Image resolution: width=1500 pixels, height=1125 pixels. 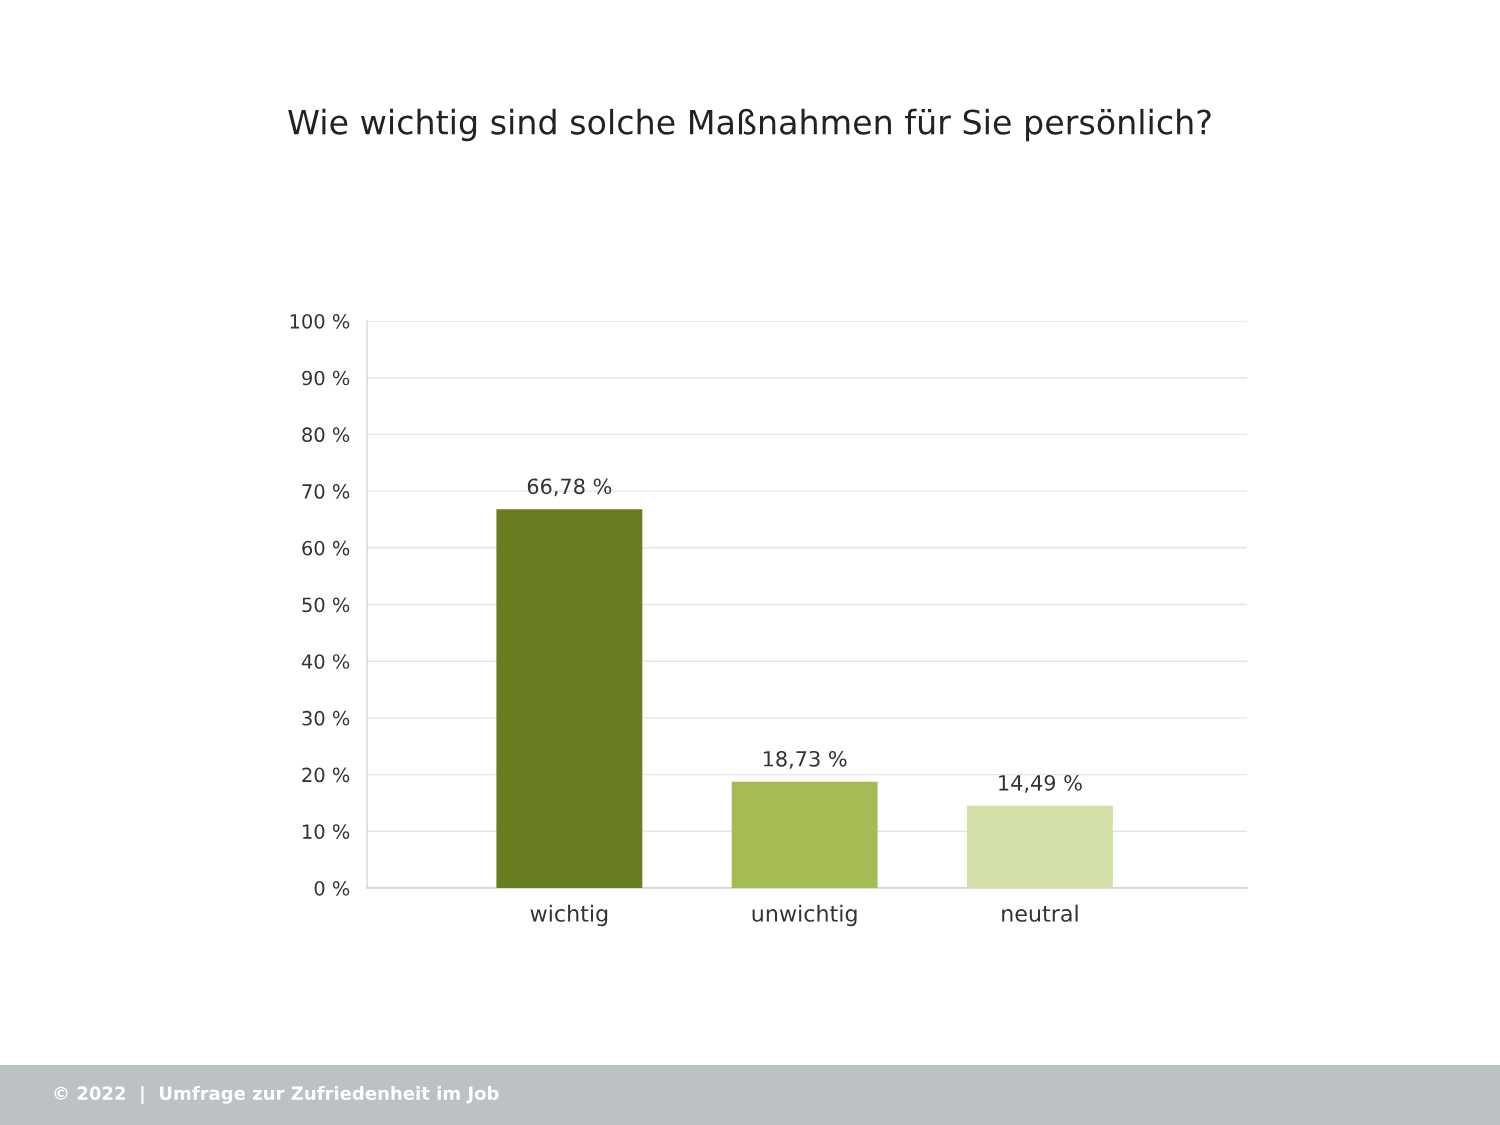 What do you see at coordinates (805, 759) in the screenshot?
I see `data-label: 18,73 %` at bounding box center [805, 759].